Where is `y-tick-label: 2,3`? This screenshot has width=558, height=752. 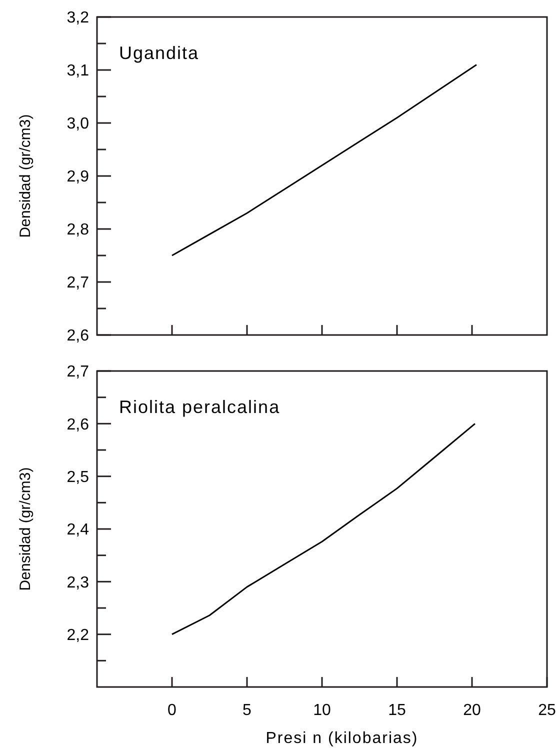 y-tick-label: 2,3 is located at coordinates (78, 583).